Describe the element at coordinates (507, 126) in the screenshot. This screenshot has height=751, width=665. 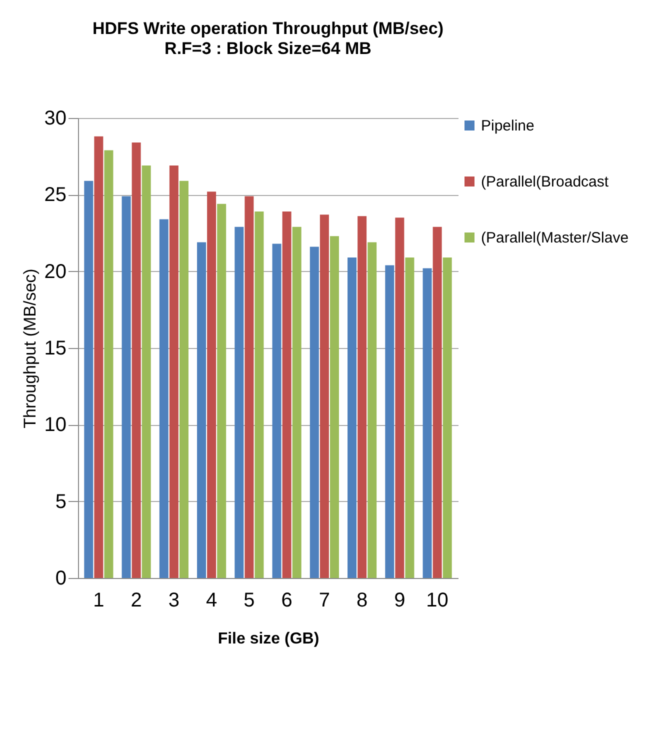
I see `legend-label: Pipeline` at that location.